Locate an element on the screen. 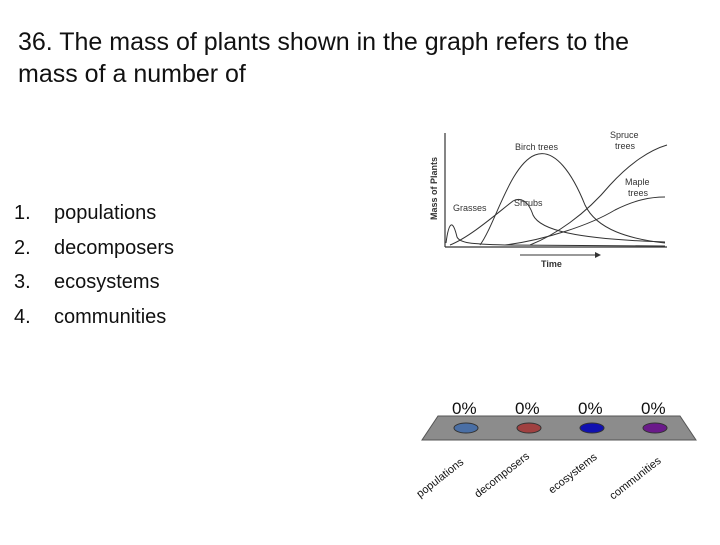 This screenshot has width=720, height=545. poll-label: communities is located at coordinates (635, 479).